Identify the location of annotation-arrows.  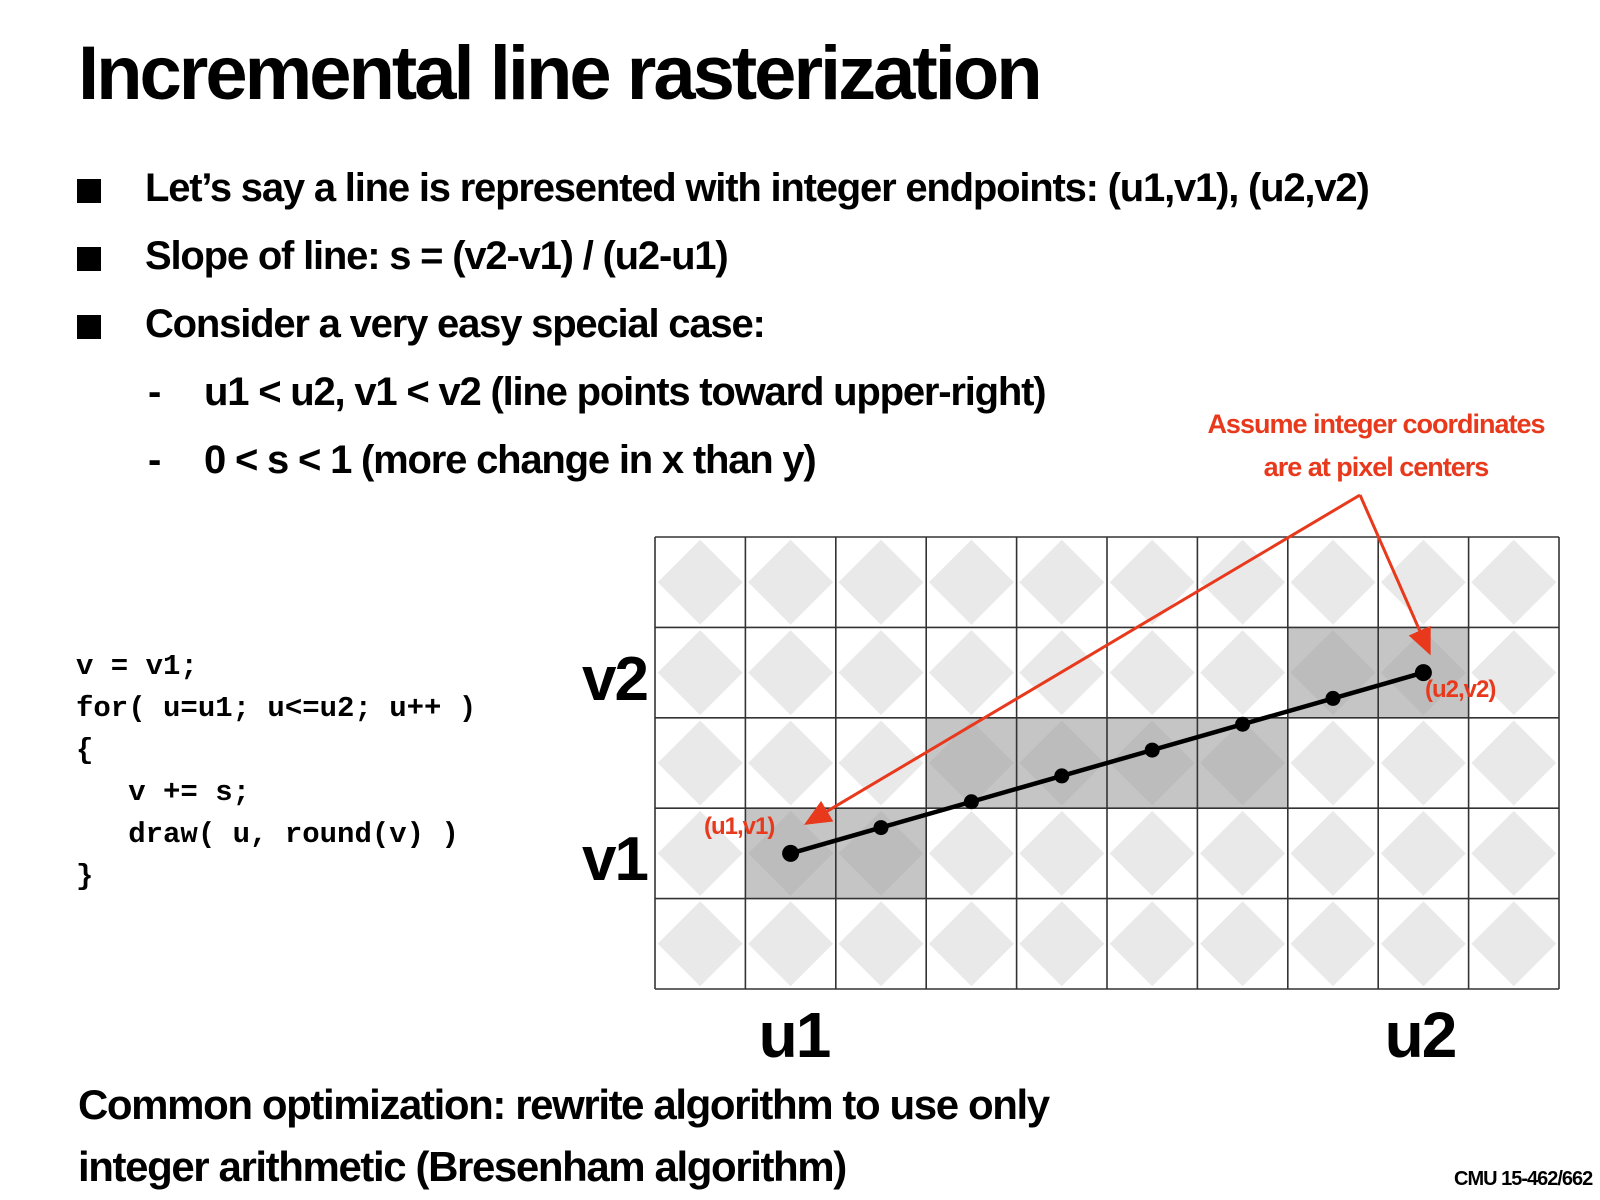
(1117, 659).